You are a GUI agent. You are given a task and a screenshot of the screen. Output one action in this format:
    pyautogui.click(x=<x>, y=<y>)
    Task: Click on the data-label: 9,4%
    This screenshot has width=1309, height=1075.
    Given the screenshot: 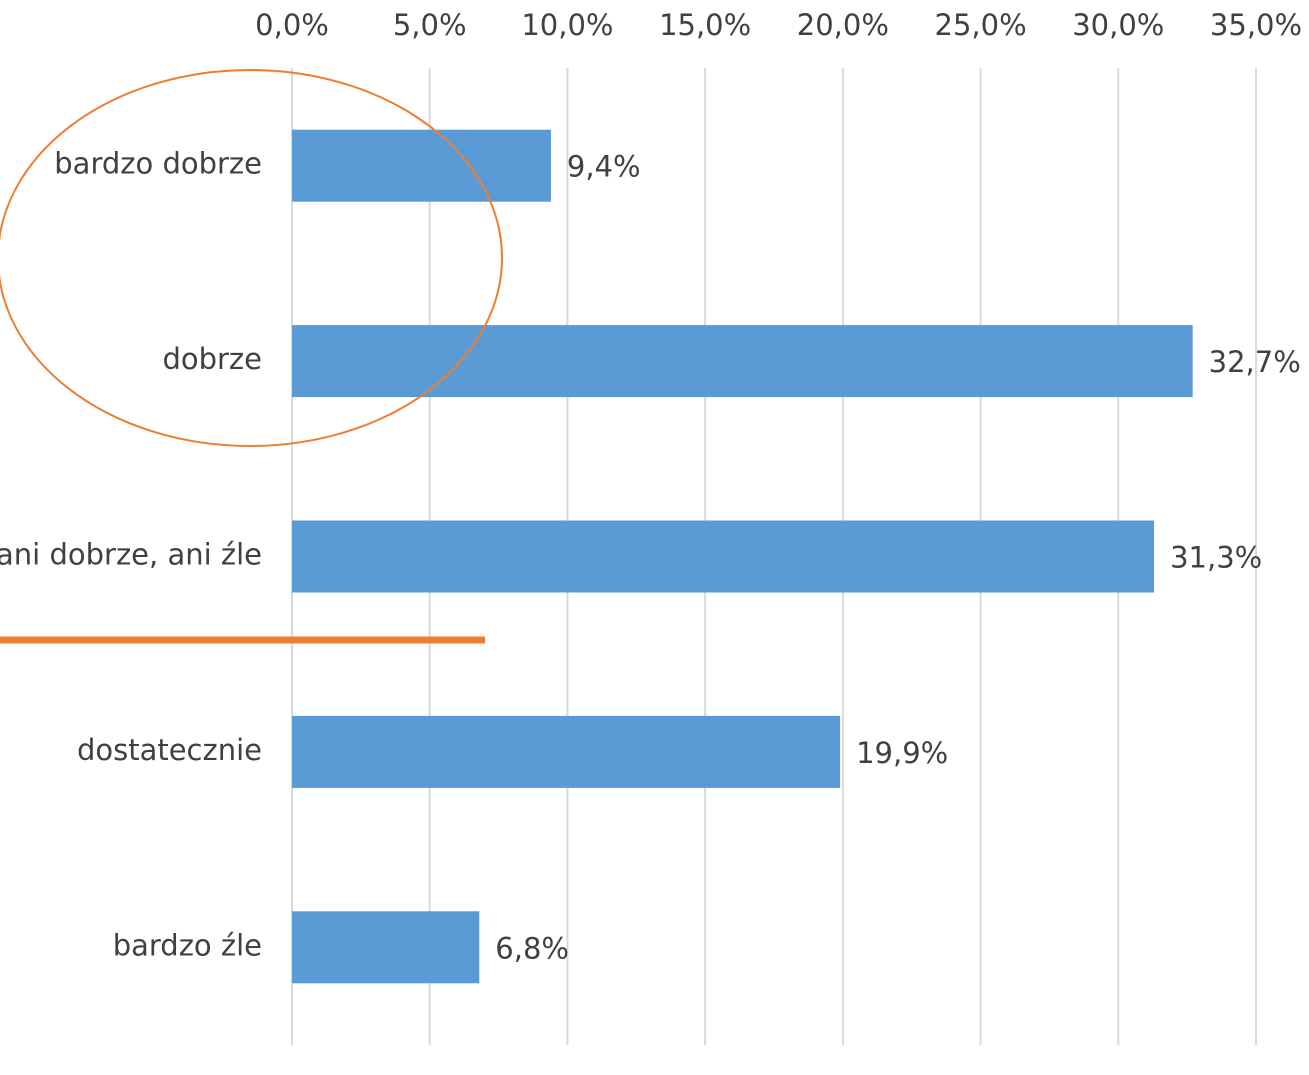 What is the action you would take?
    pyautogui.click(x=604, y=167)
    